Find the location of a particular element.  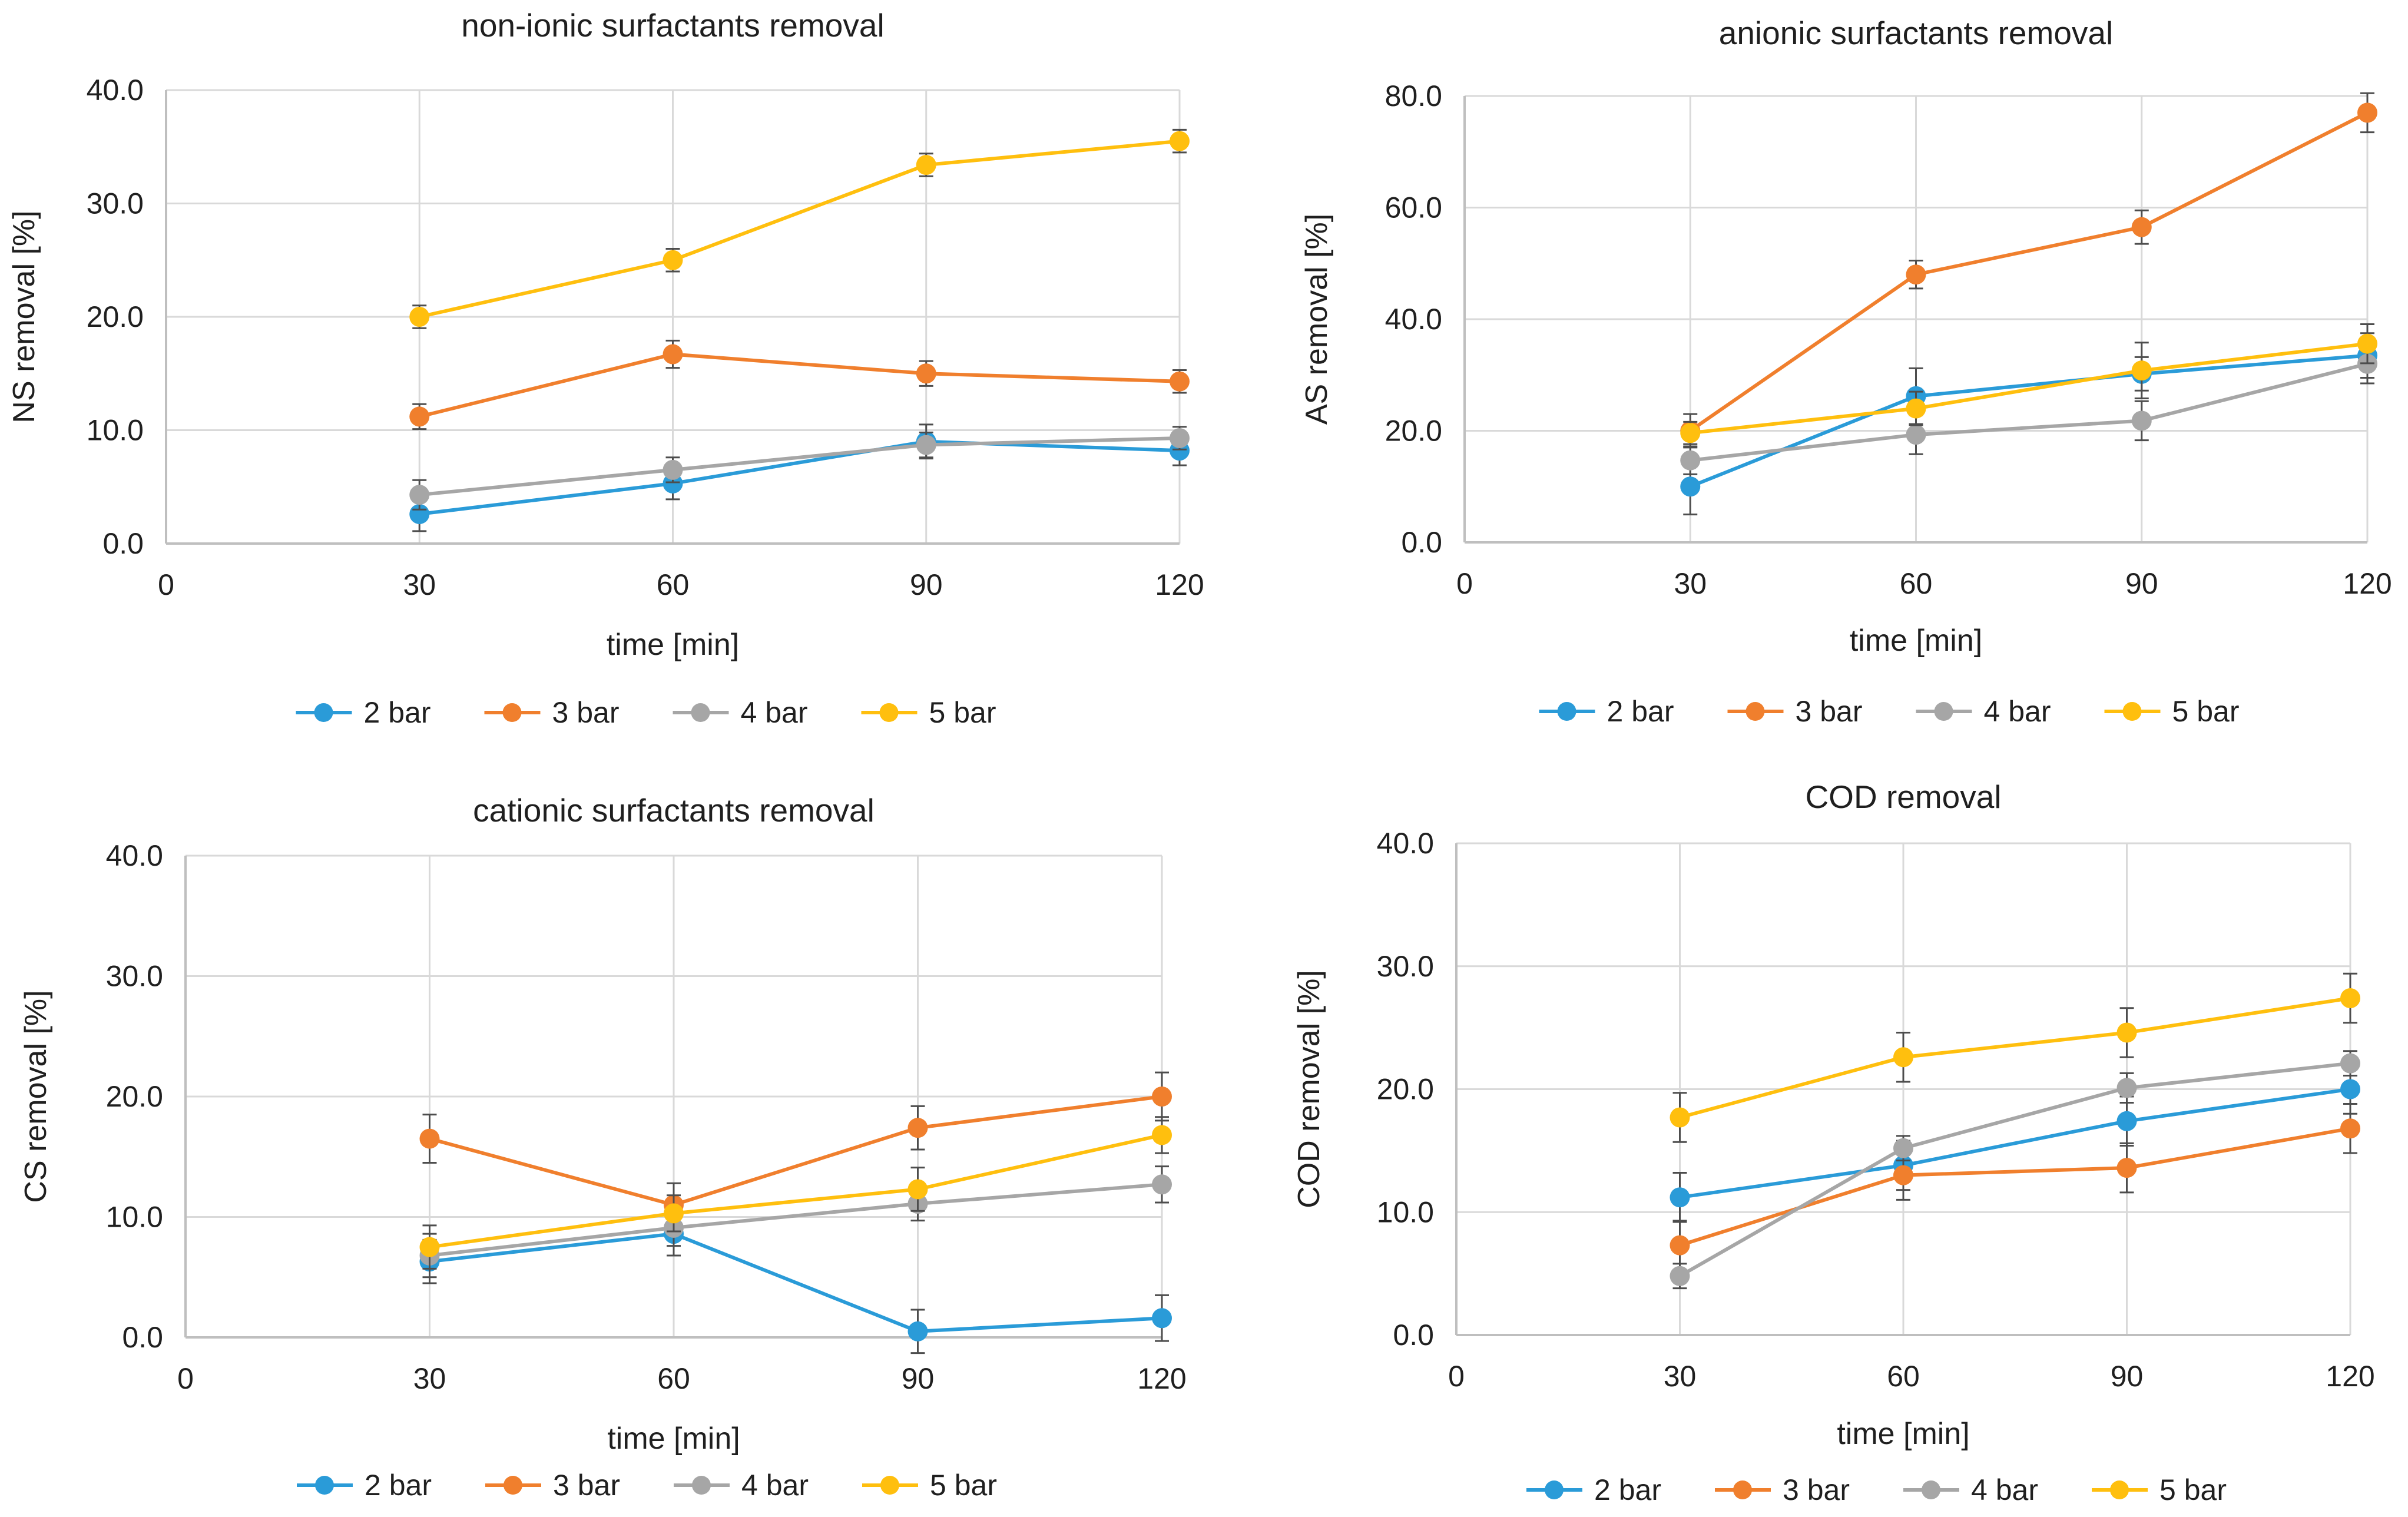

x-tick-label: 30 is located at coordinates (419, 584).